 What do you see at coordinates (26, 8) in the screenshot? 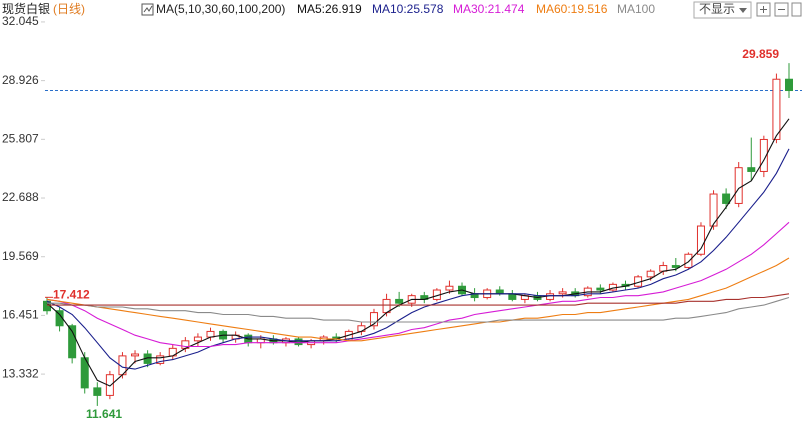
I see `instrument-title: 现货白银` at bounding box center [26, 8].